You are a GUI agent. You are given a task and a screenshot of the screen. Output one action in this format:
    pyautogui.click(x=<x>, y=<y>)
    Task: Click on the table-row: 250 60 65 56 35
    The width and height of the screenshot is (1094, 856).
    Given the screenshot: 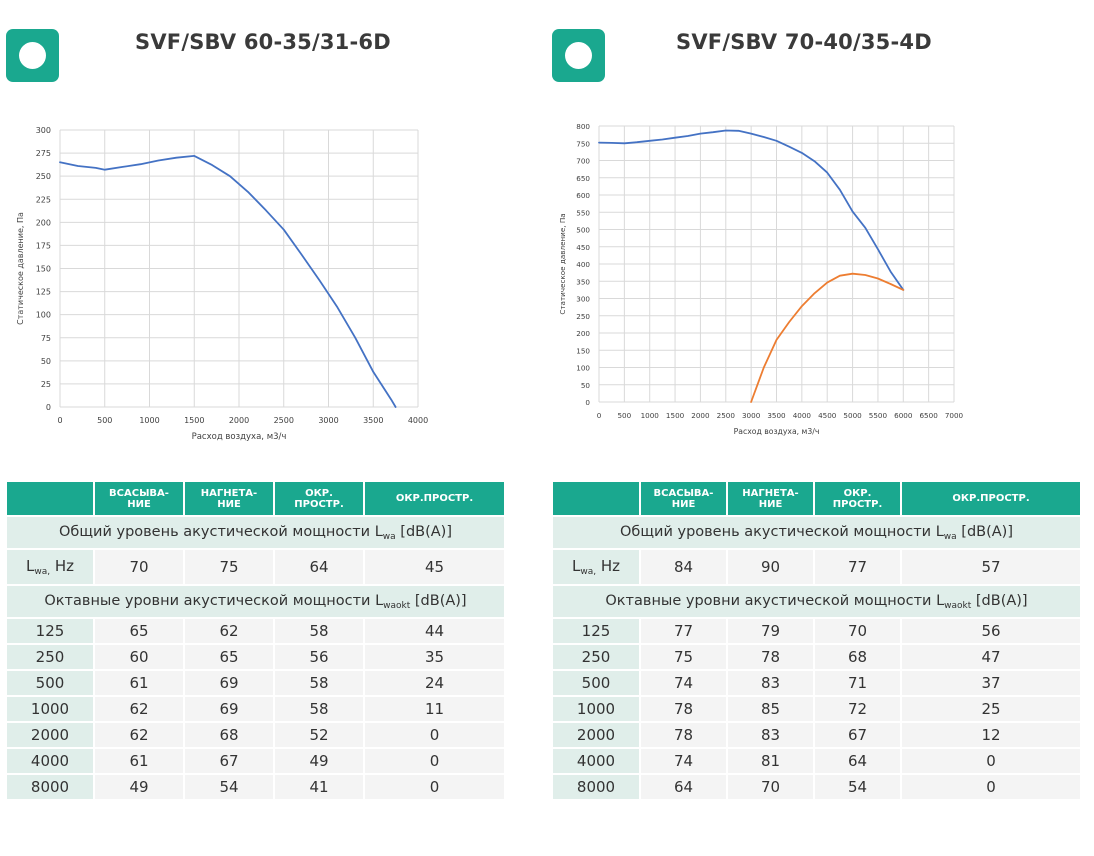 What is the action you would take?
    pyautogui.click(x=255, y=657)
    